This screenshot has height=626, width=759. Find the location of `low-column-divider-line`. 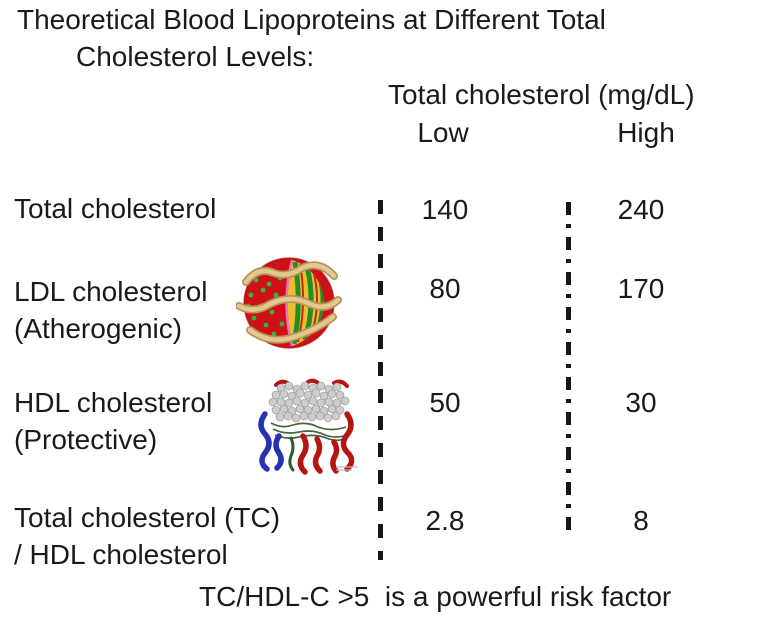

low-column-divider-line is located at coordinates (380, 380).